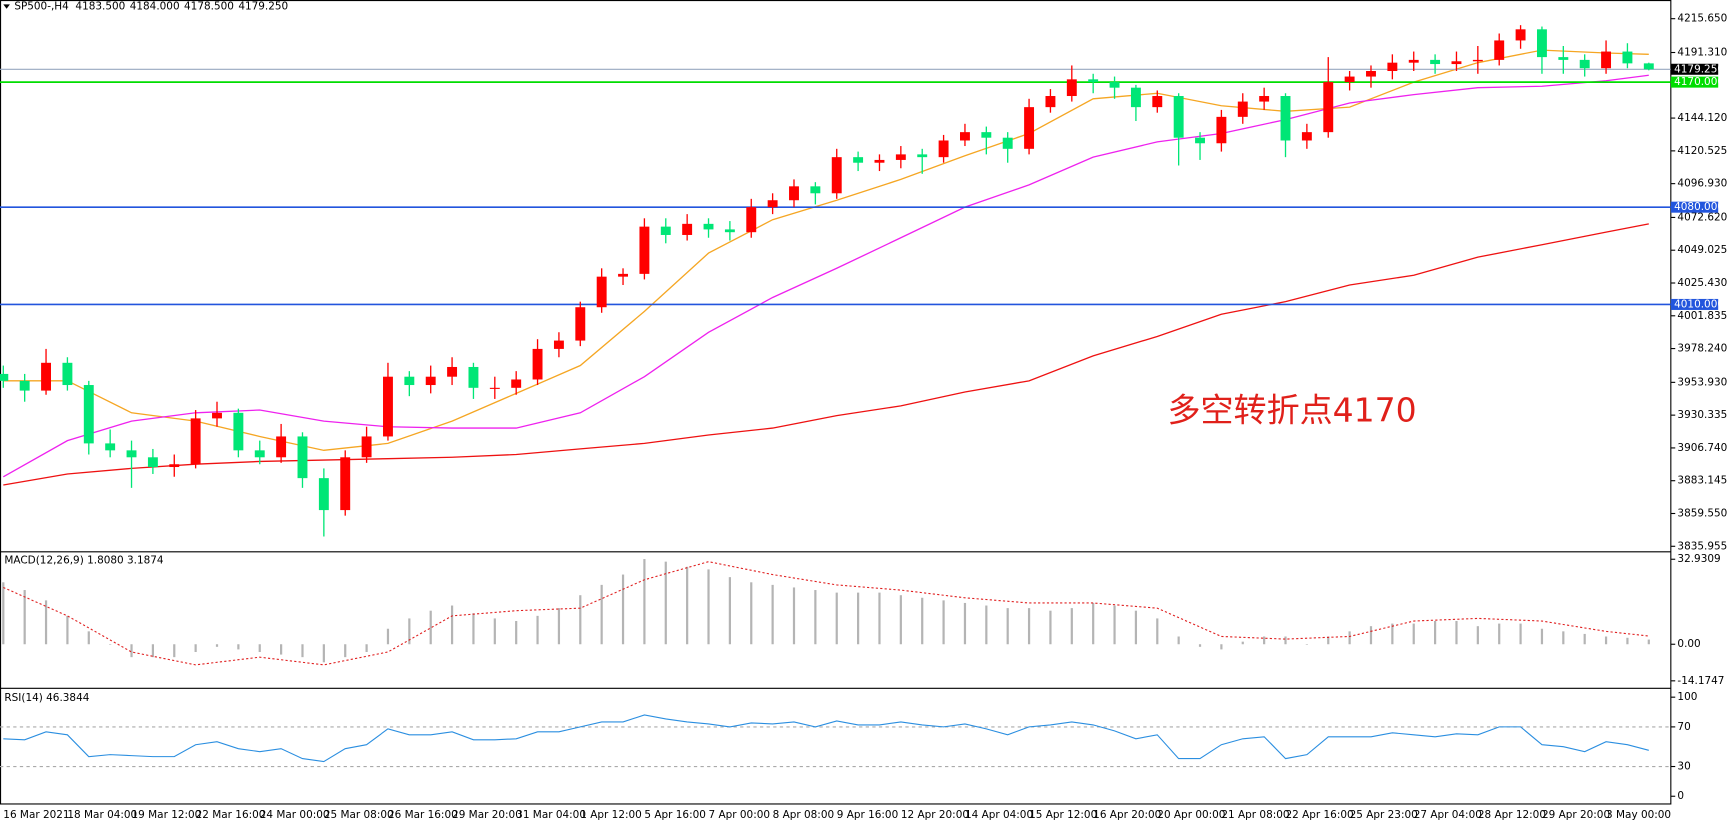  Describe the element at coordinates (1702, 448) in the screenshot. I see `y-tick-label: 3906.740` at that location.